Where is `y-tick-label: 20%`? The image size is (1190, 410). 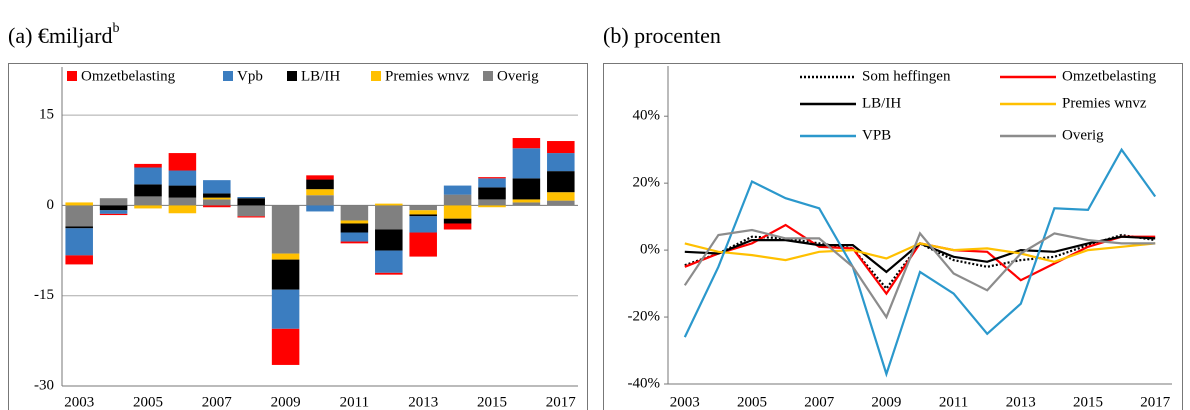 y-tick-label: 20% is located at coordinates (647, 183).